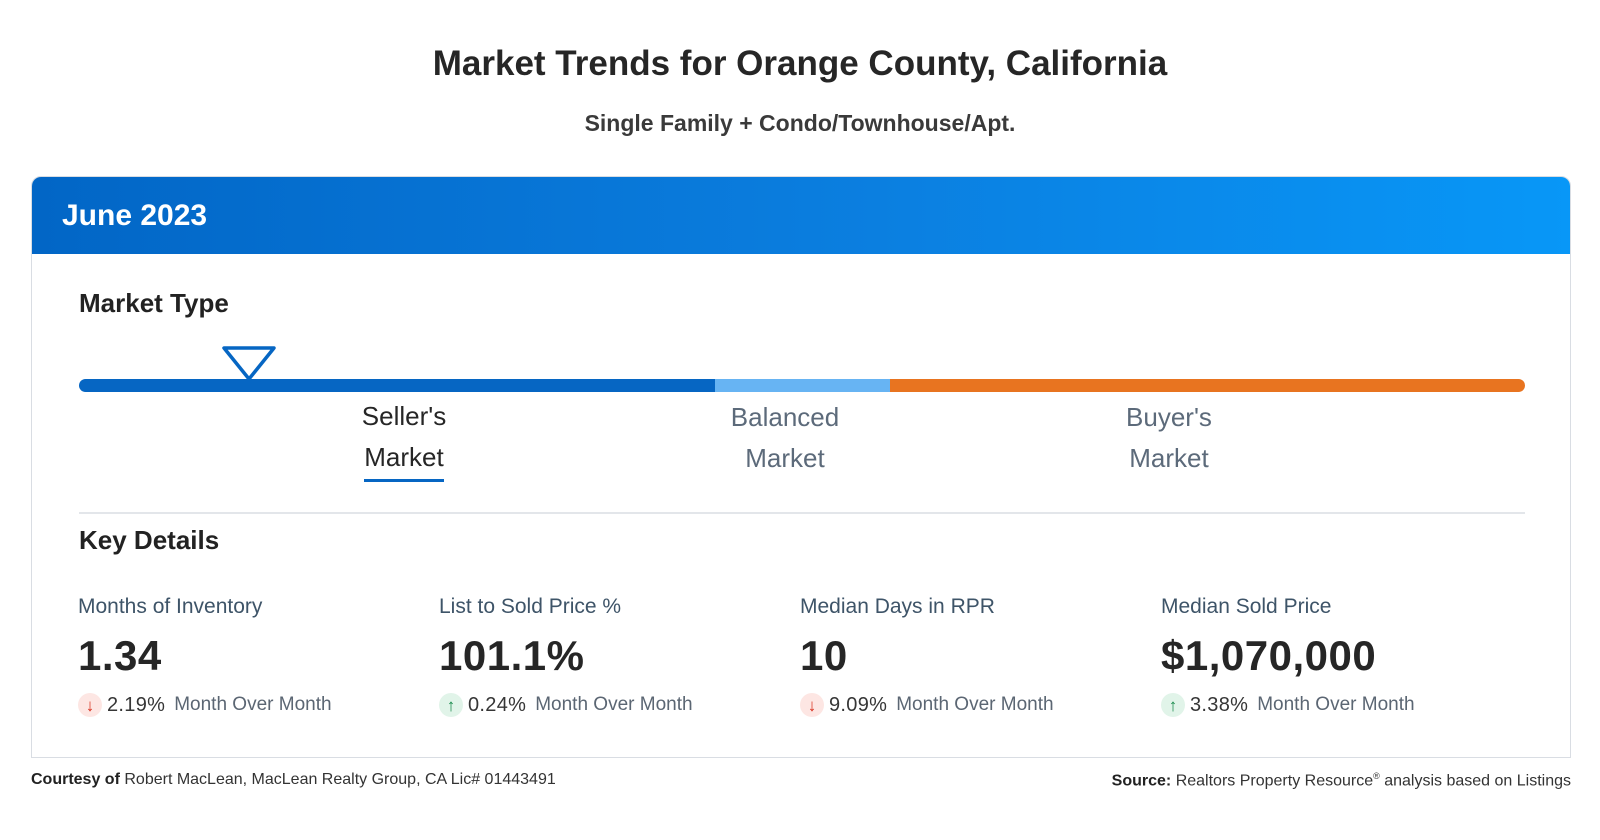 This screenshot has height=840, width=1600. What do you see at coordinates (397, 385) in the screenshot?
I see `scale-segment-seller` at bounding box center [397, 385].